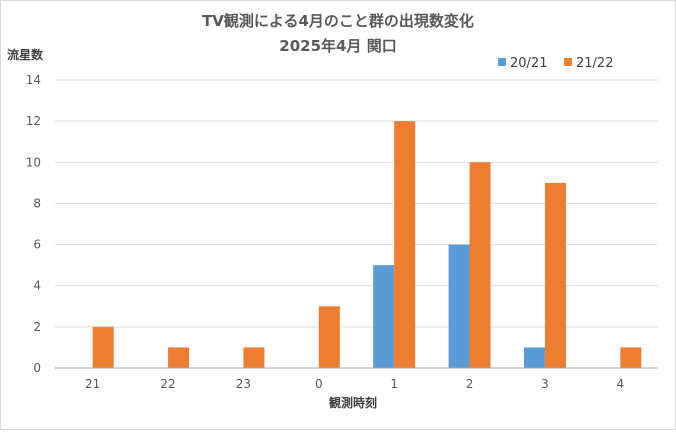 Image resolution: width=676 pixels, height=433 pixels. What do you see at coordinates (37, 245) in the screenshot?
I see `y-tick-label: 6` at bounding box center [37, 245].